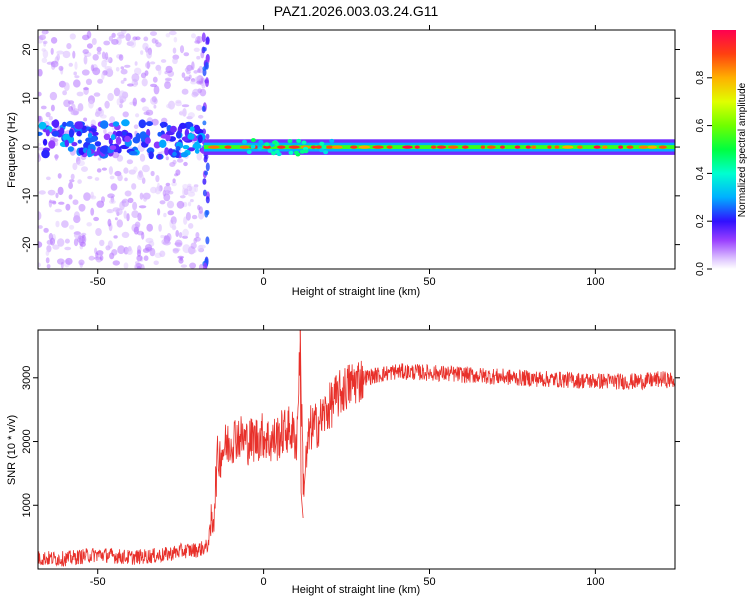  I want to click on snr-y-tick-label: 2000, so click(27, 441).